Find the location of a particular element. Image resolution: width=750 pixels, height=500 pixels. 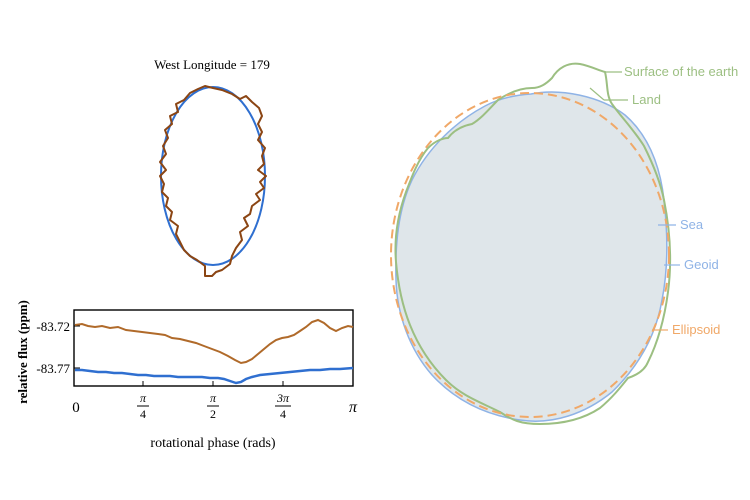

x-tick-fraction: π 2 is located at coordinates (213, 406).